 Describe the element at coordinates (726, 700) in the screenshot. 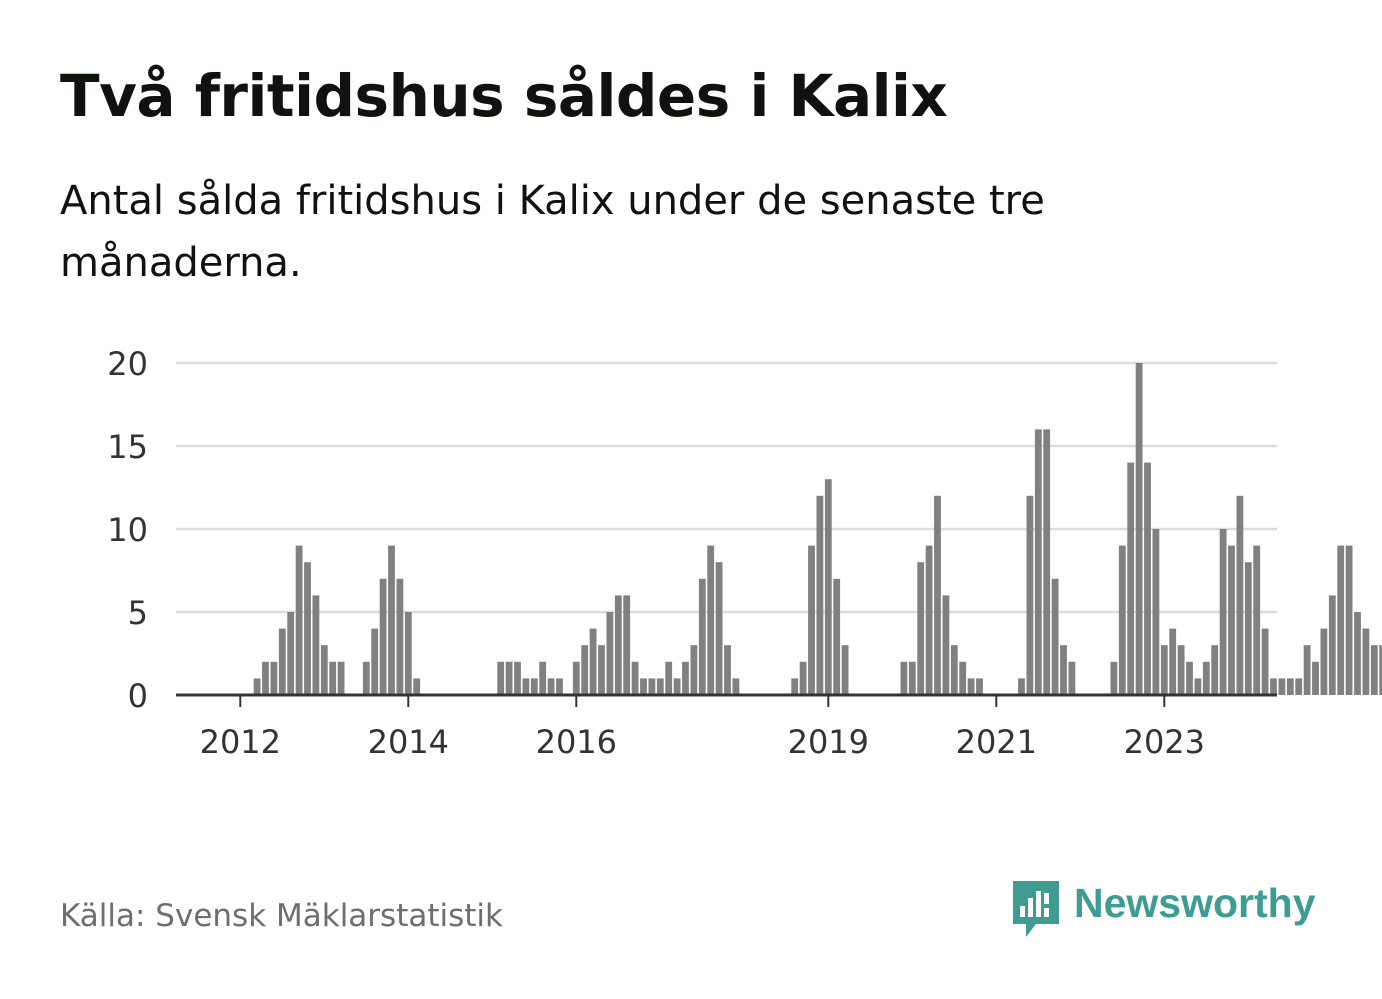

I see `axes` at that location.